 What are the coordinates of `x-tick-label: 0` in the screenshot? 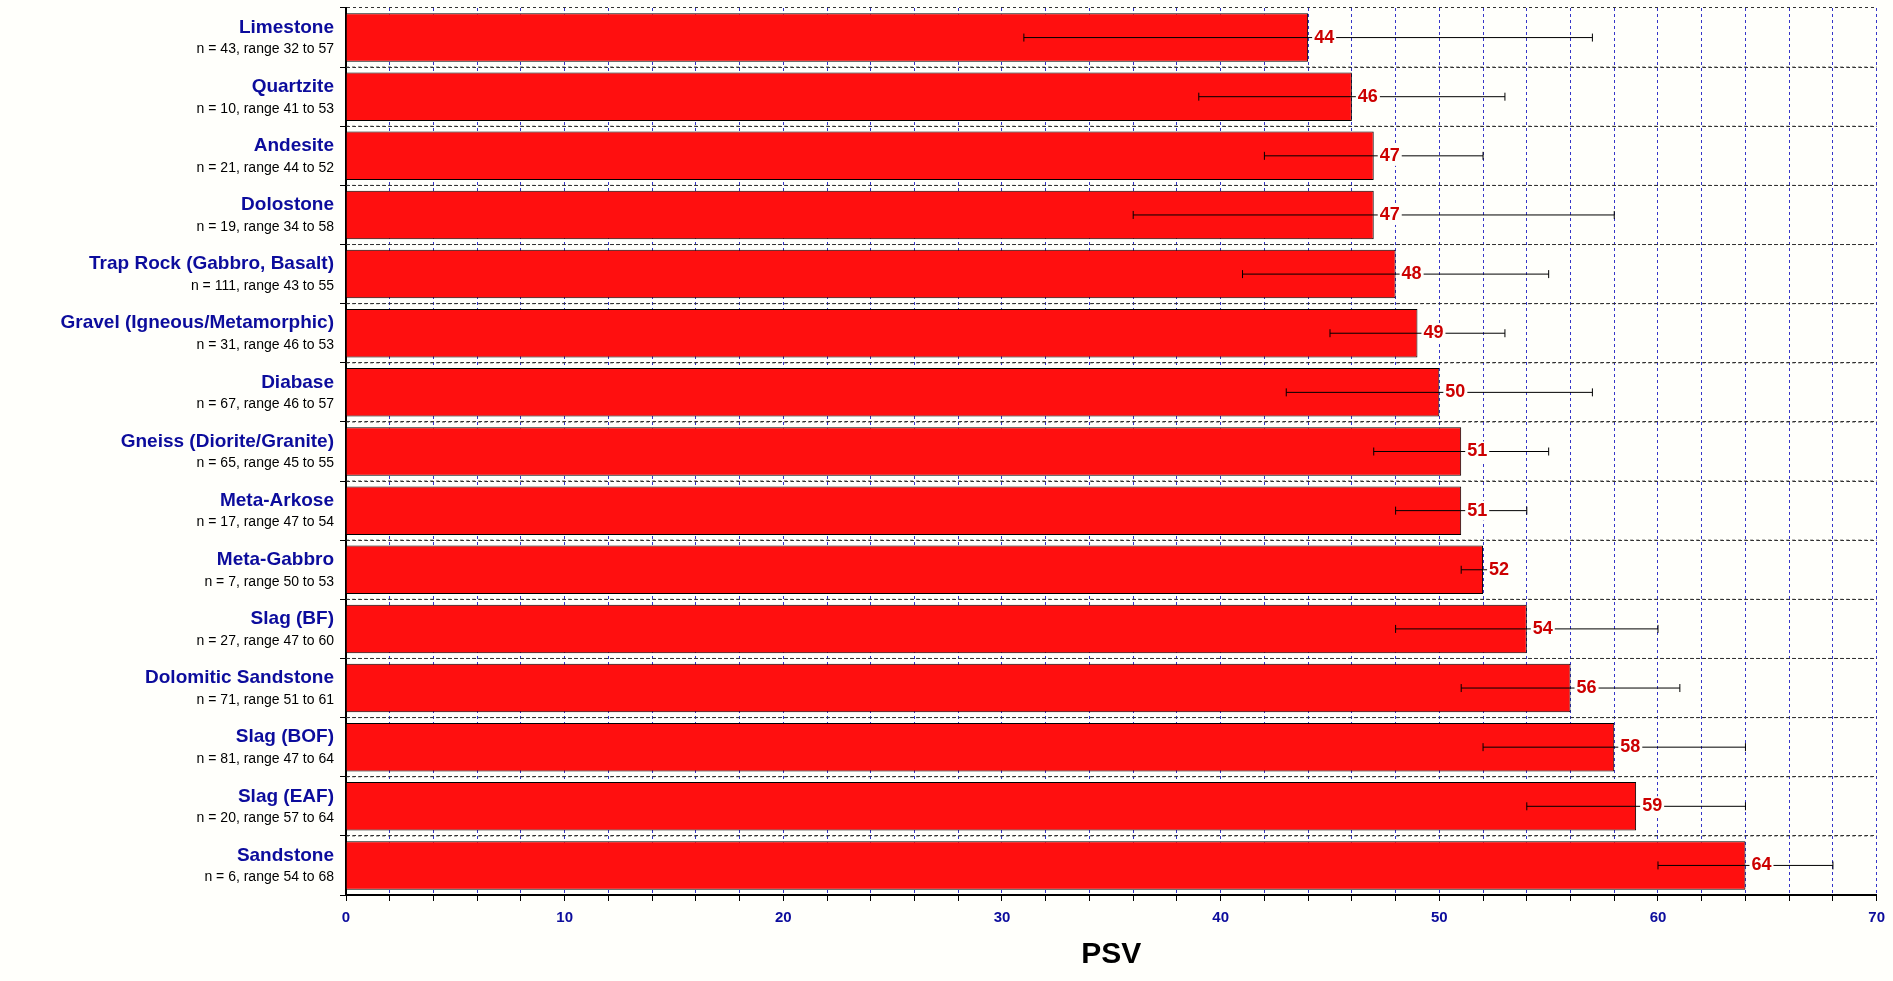 It's located at (346, 917).